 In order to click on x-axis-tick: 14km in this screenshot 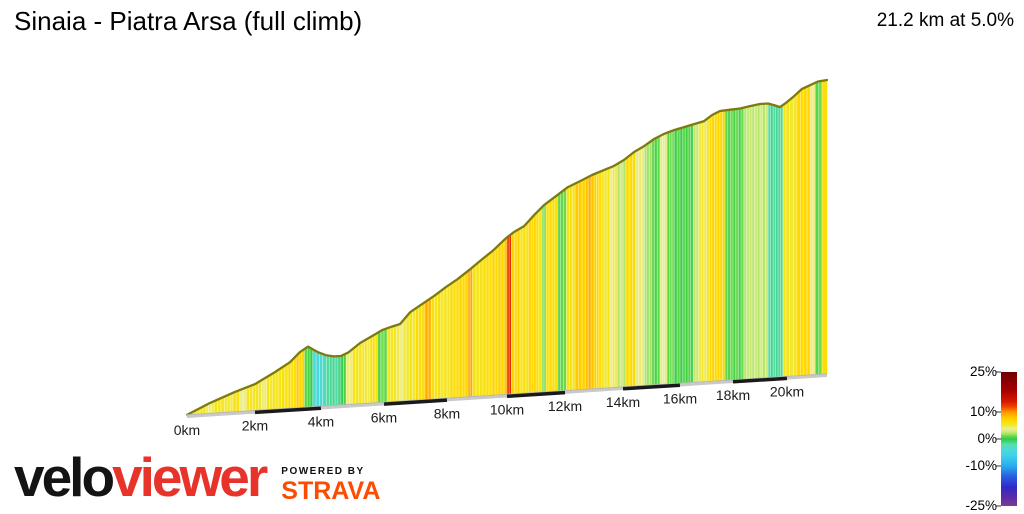, I will do `click(623, 402)`.